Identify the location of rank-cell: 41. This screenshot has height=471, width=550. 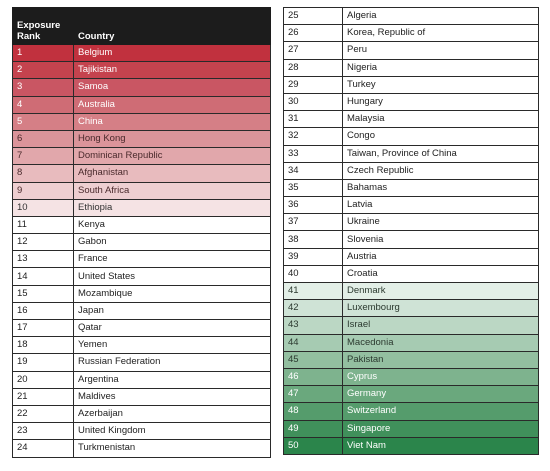
(313, 291).